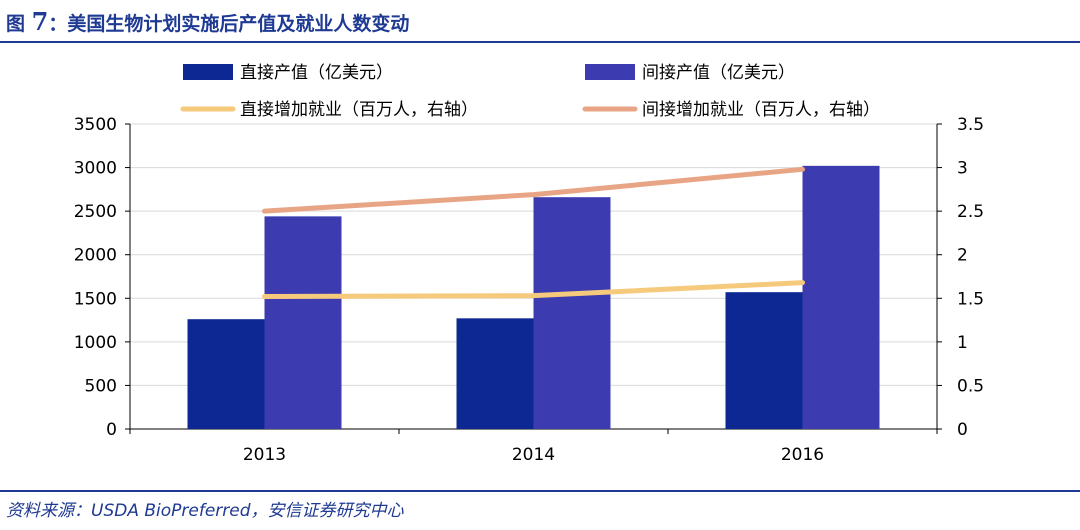  What do you see at coordinates (101, 386) in the screenshot?
I see `y-left-tick-label: 500` at bounding box center [101, 386].